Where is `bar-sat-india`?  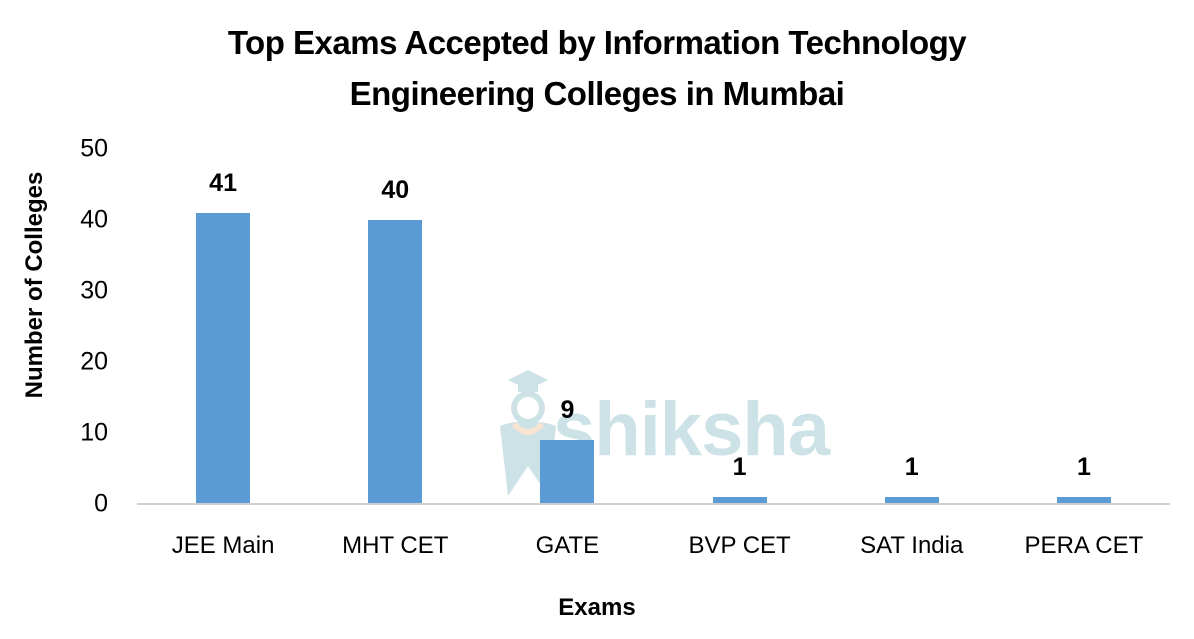
bar-sat-india is located at coordinates (911, 500).